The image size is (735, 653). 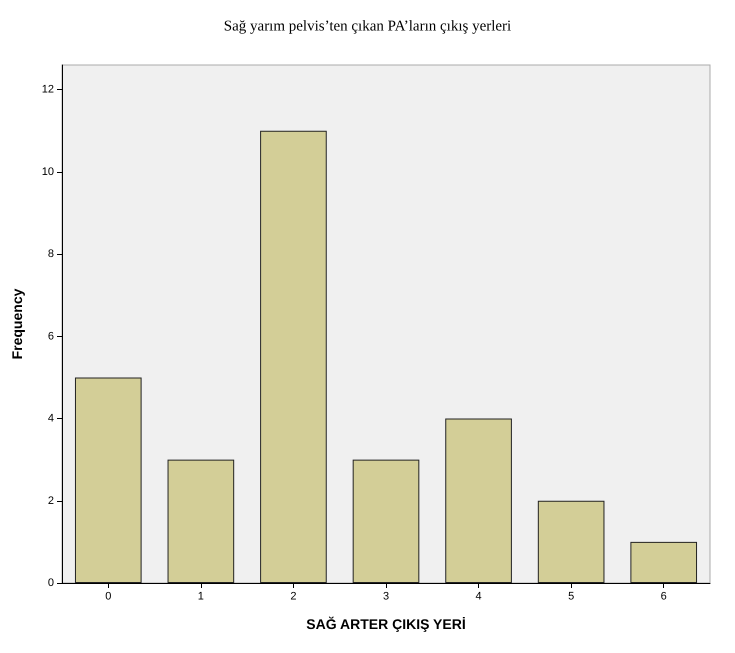 What do you see at coordinates (293, 596) in the screenshot?
I see `x-tick-label: 2` at bounding box center [293, 596].